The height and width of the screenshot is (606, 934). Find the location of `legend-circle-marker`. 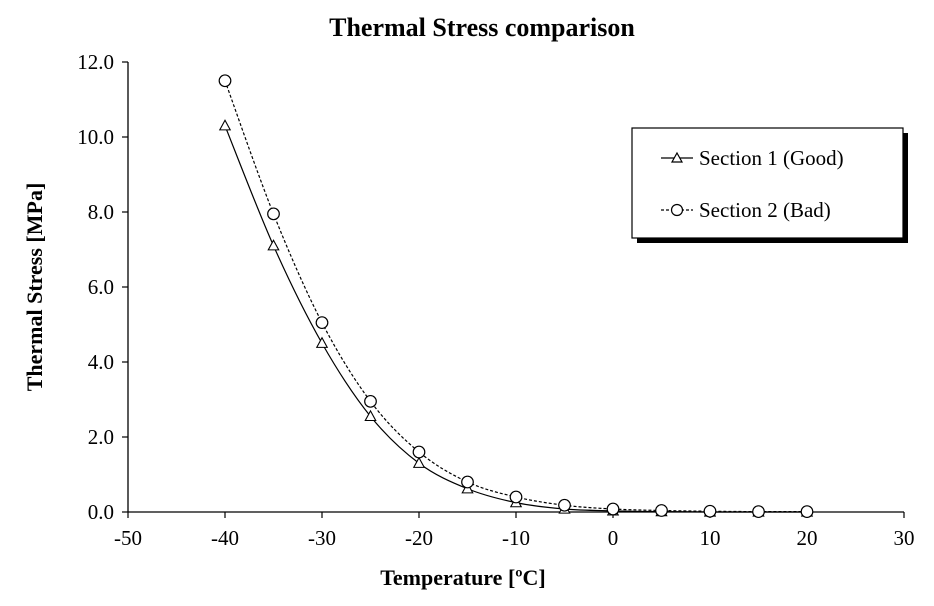

legend-circle-marker is located at coordinates (677, 210).